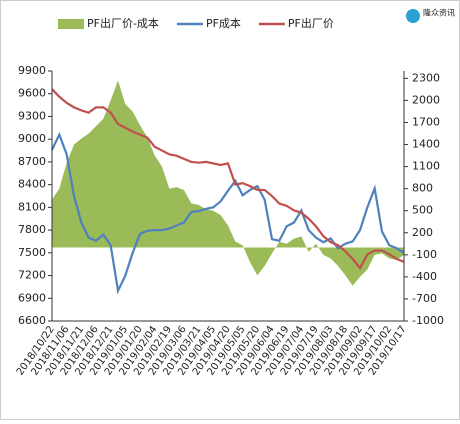 The height and width of the screenshot is (424, 460). What do you see at coordinates (71, 24) in the screenshot?
I see `legend-swatch` at bounding box center [71, 24].